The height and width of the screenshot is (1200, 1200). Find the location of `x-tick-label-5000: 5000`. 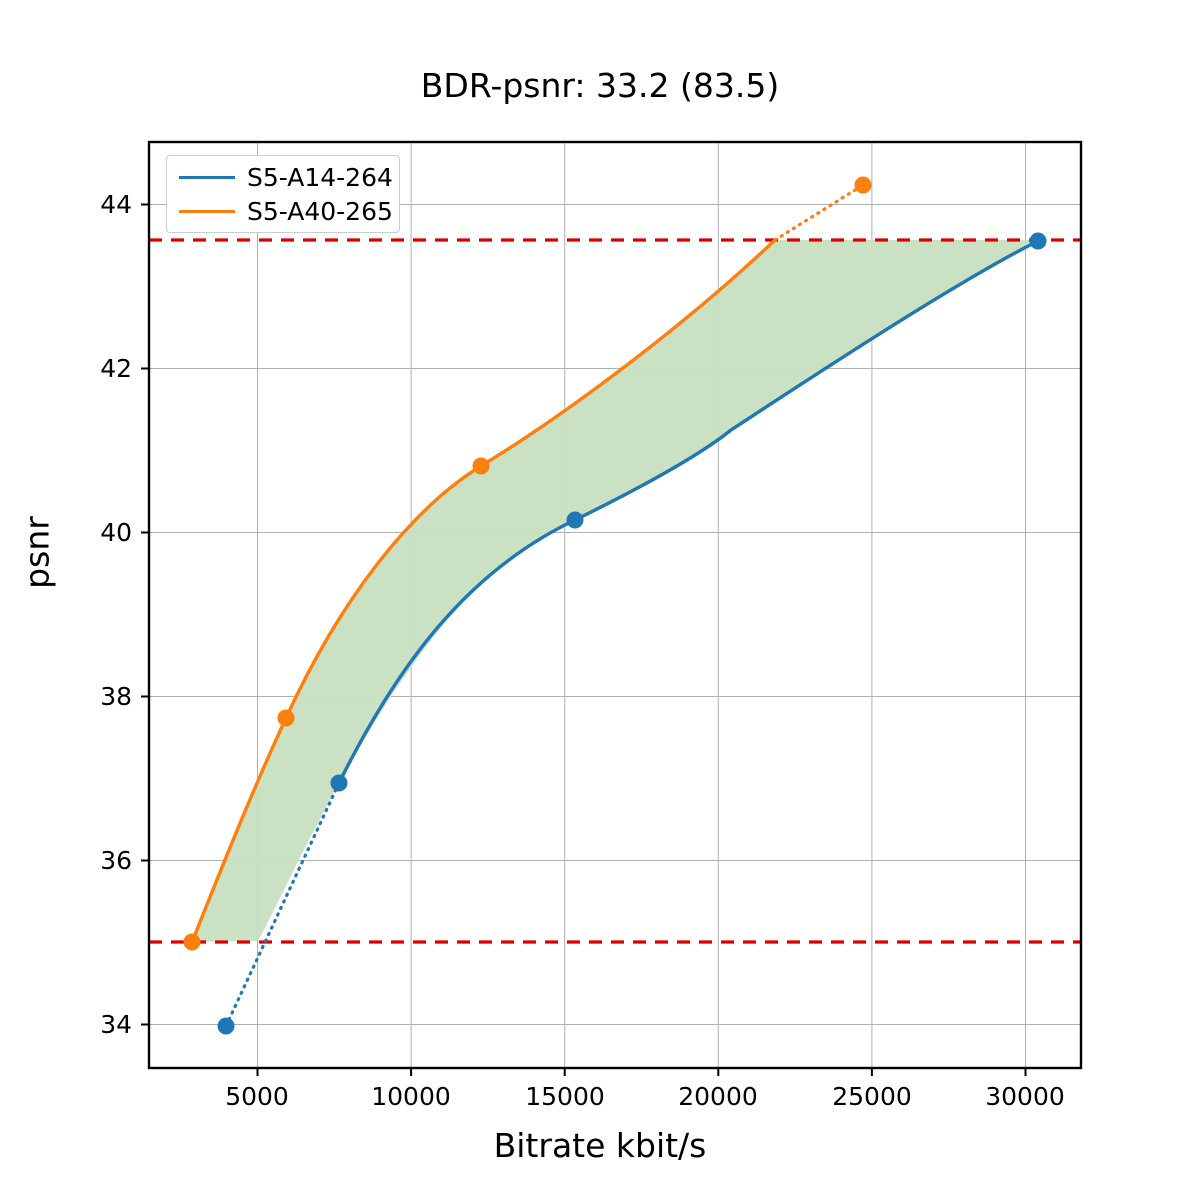

x-tick-label-5000: 5000 is located at coordinates (257, 1096).